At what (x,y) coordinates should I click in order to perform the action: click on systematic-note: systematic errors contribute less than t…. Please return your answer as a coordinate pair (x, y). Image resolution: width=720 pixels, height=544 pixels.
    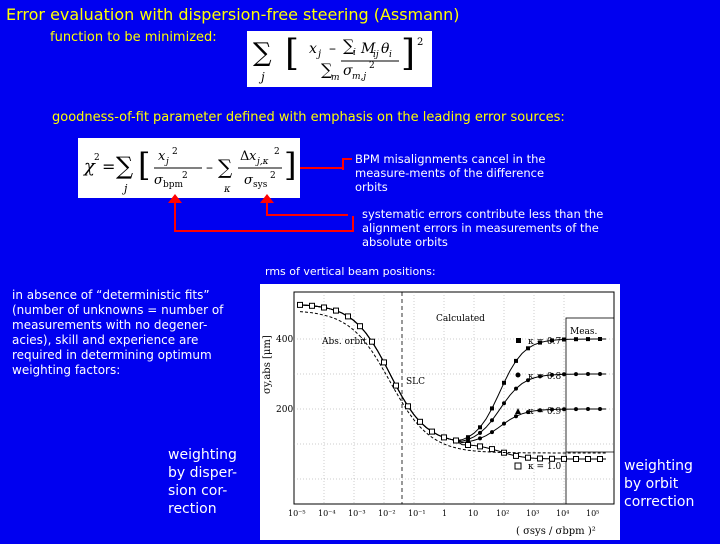
    Looking at the image, I should click on (483, 228).